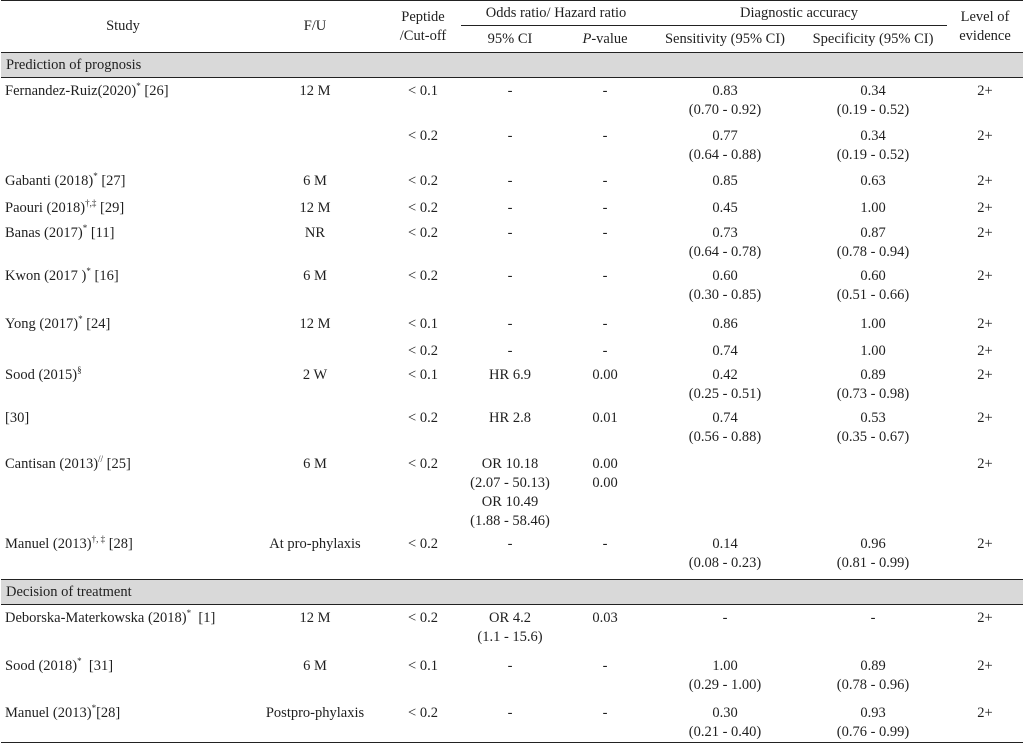 This screenshot has width=1024, height=751. Describe the element at coordinates (315, 721) in the screenshot. I see `followup-cell: Postpro-phylaxis` at that location.